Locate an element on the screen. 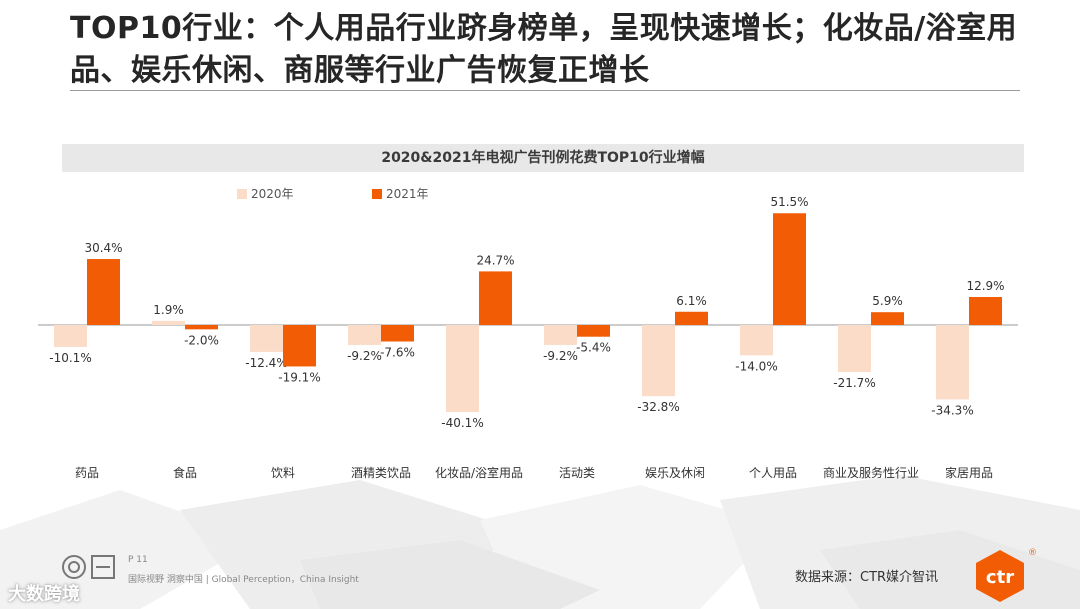  certification-logos is located at coordinates (88, 567).